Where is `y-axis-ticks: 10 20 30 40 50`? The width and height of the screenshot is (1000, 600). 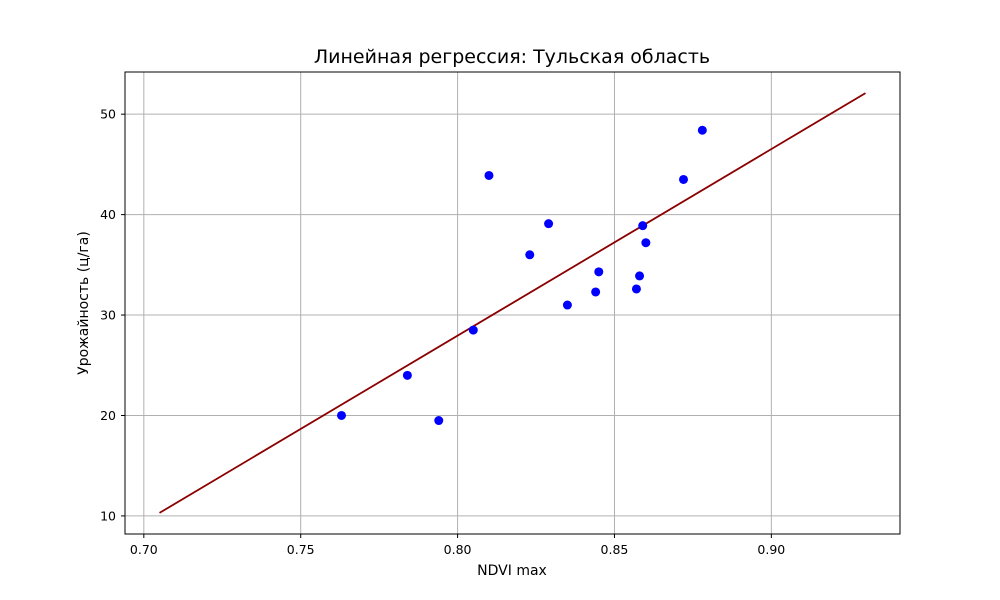
y-axis-ticks: 10 20 30 40 50 is located at coordinates (112, 315).